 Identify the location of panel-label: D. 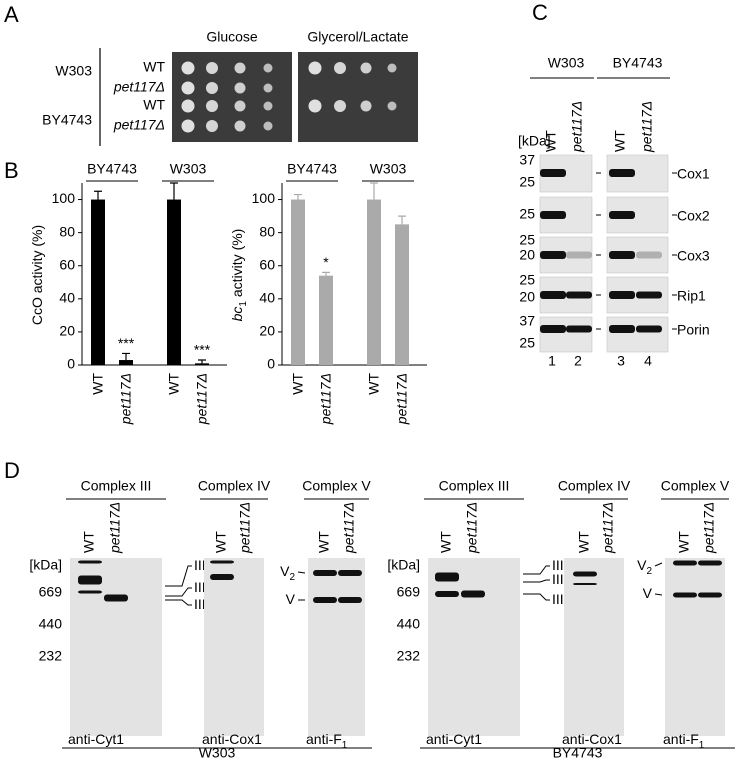
(12, 470).